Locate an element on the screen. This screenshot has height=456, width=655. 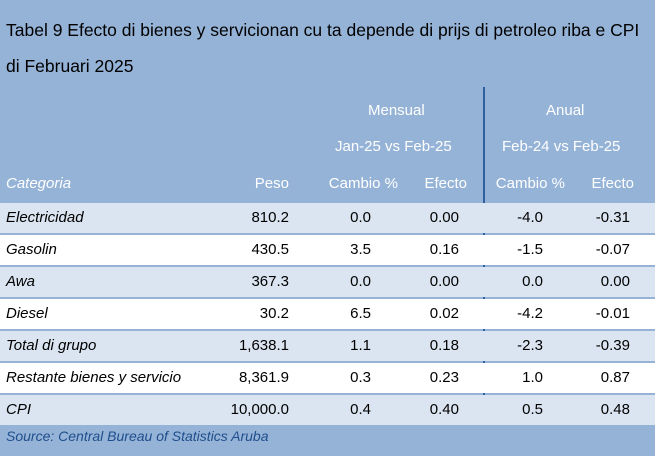
table-row: CPI 10,000.0 0.4 0.40 0.5 0.48 is located at coordinates (327, 410).